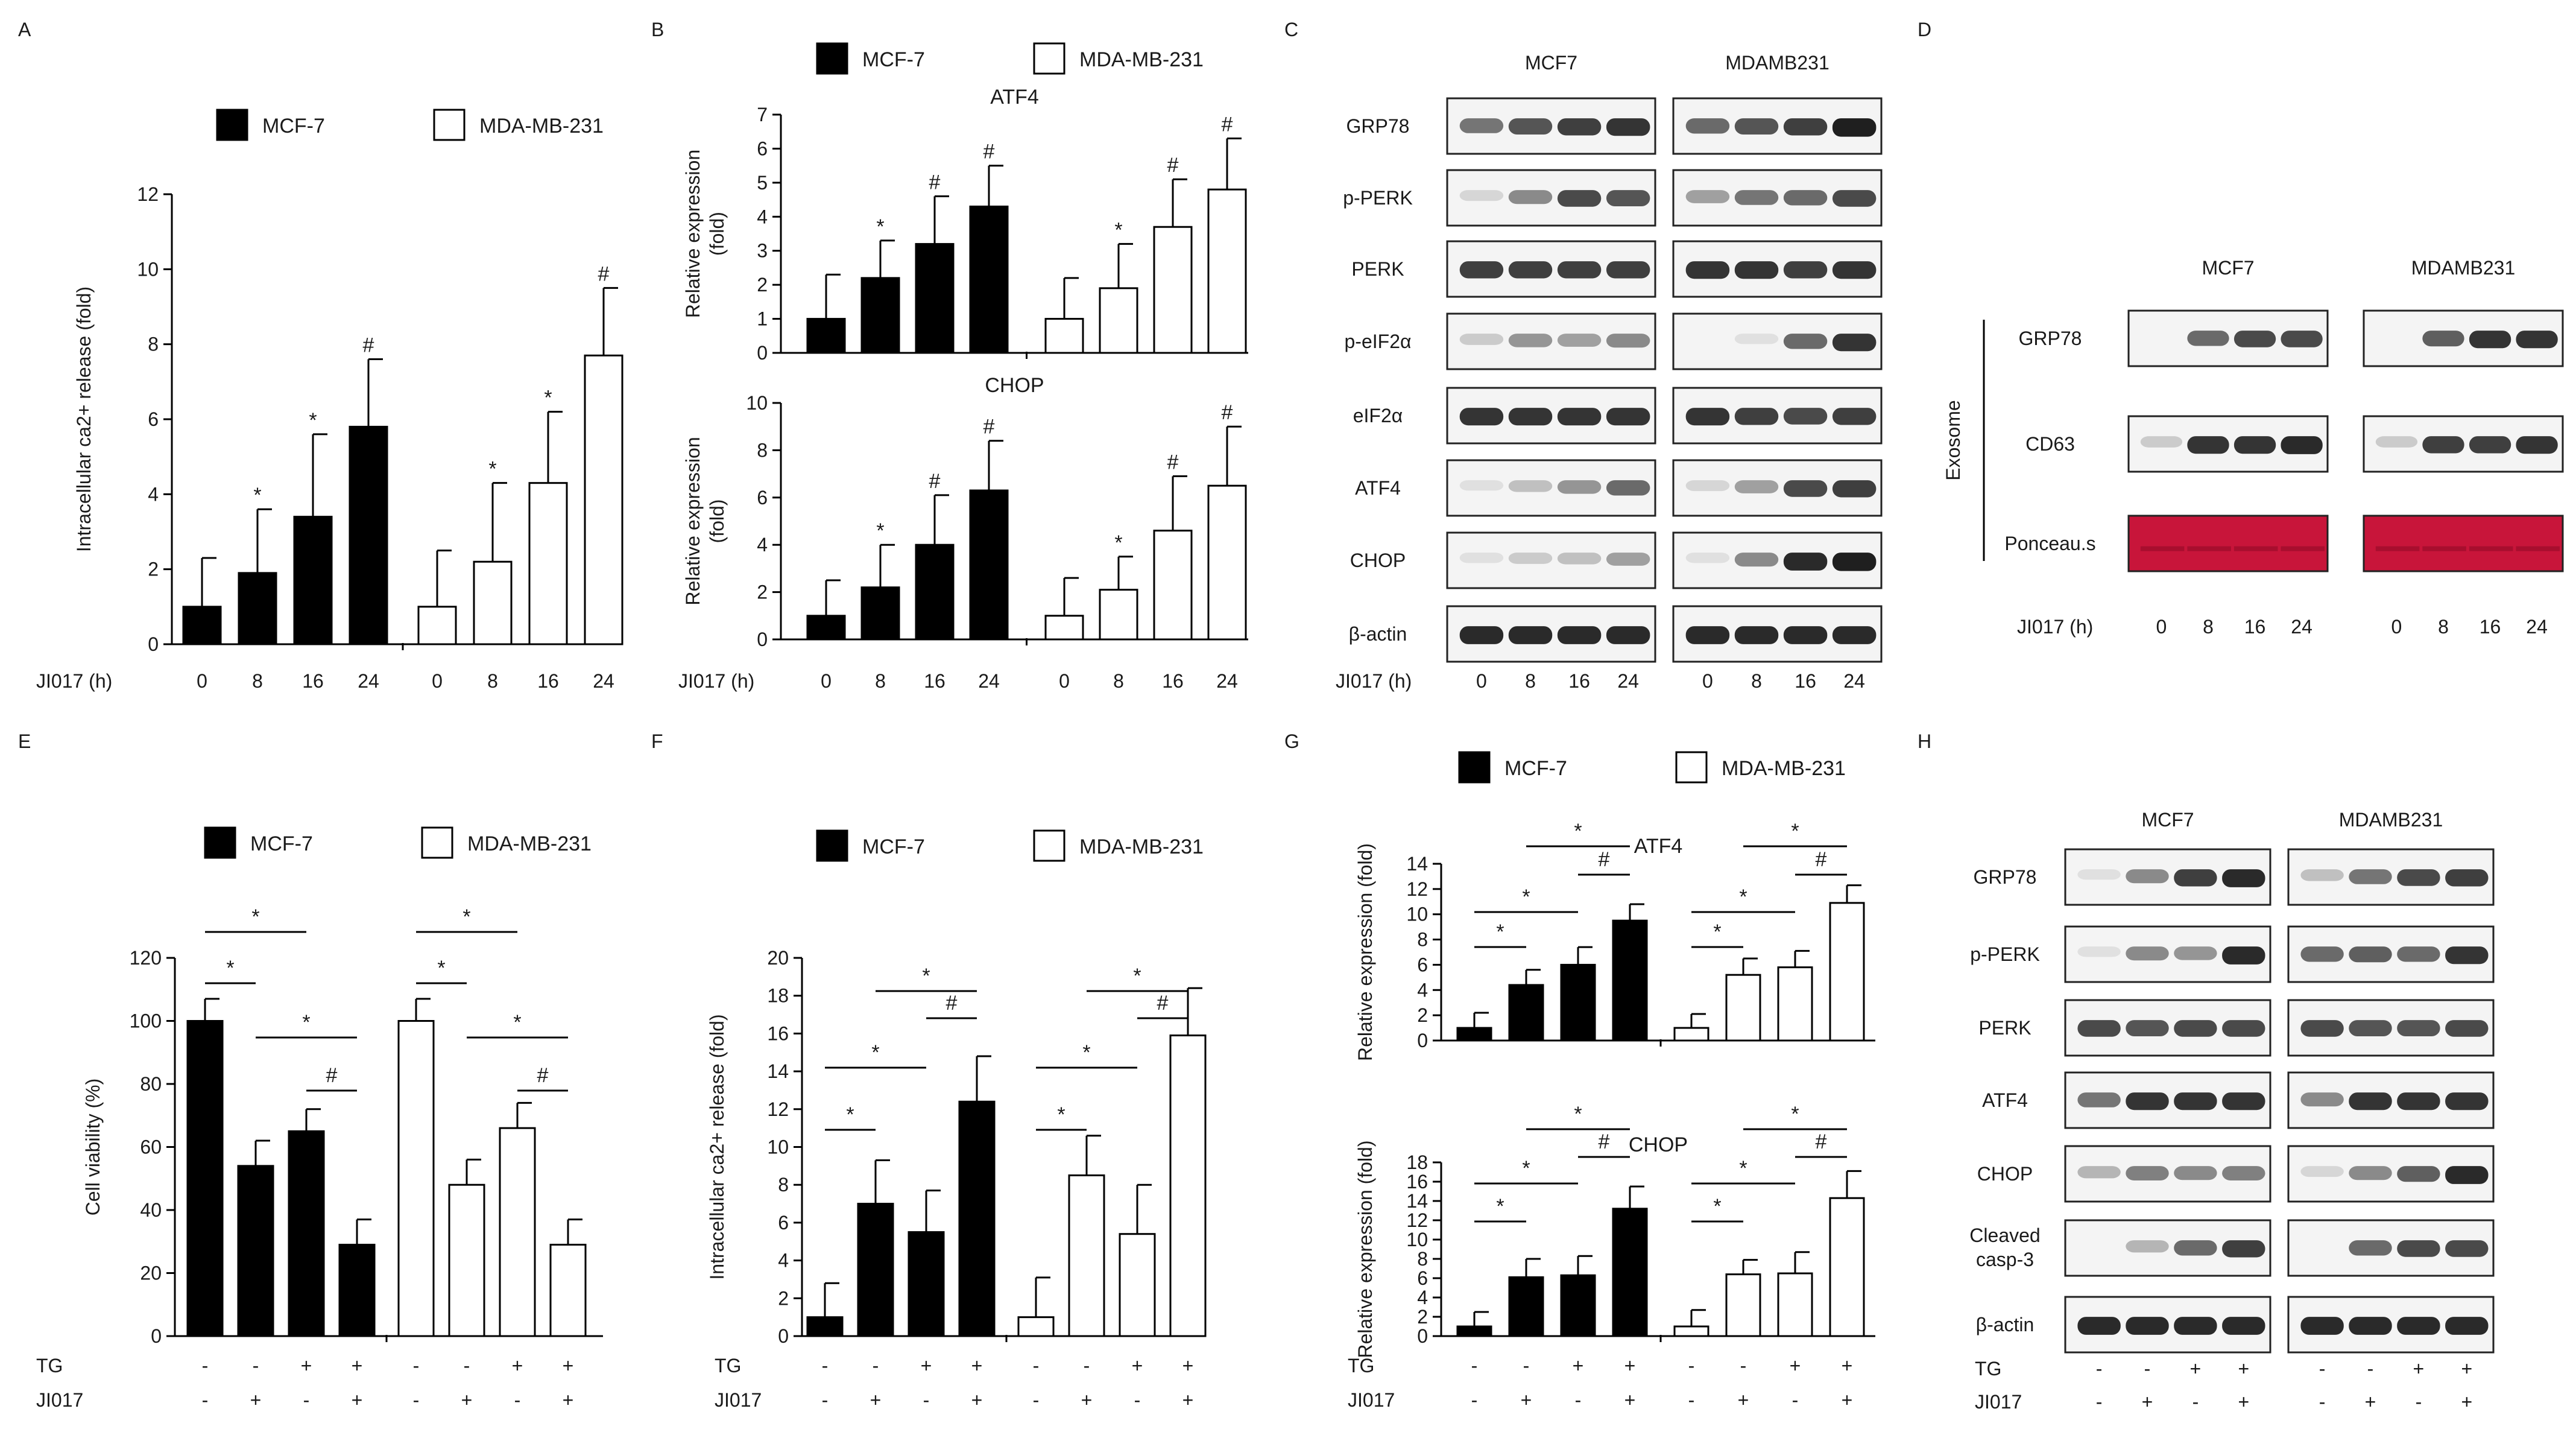 This screenshot has height=1432, width=2576. What do you see at coordinates (257, 495) in the screenshot?
I see `significance-mark: *` at bounding box center [257, 495].